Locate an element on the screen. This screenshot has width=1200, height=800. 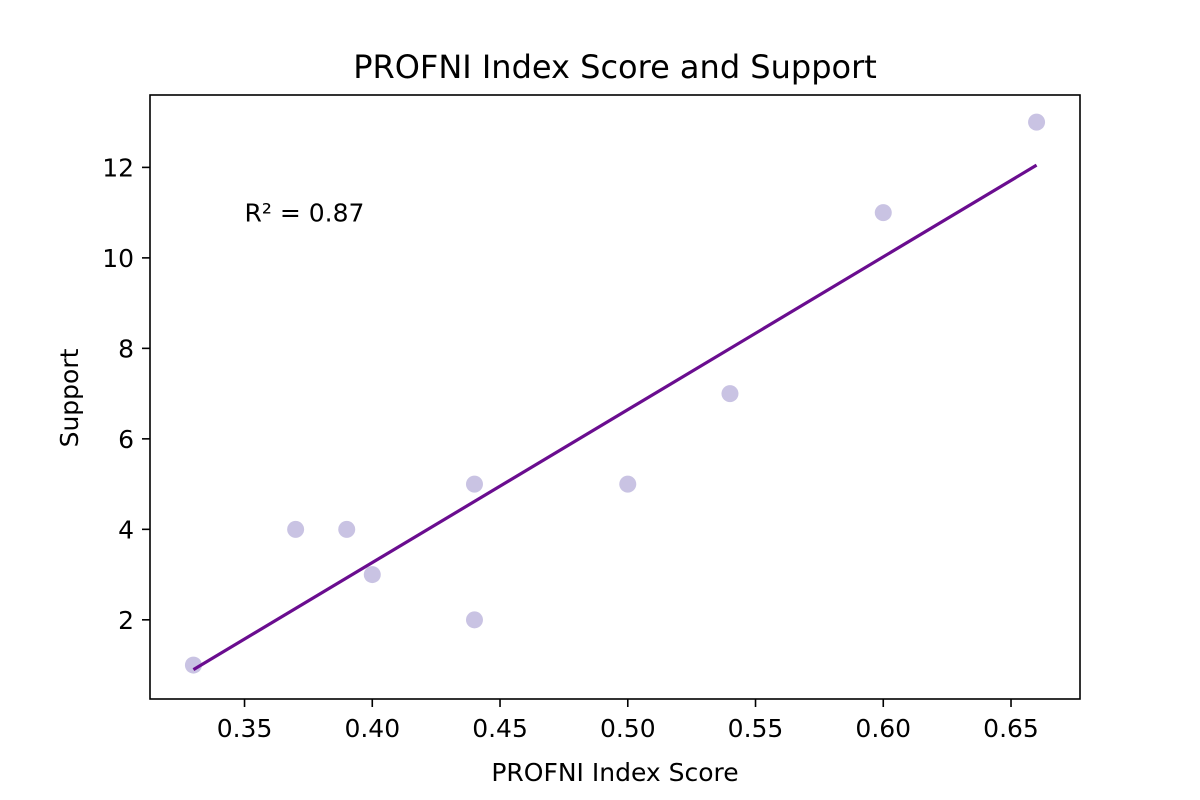
x-axis-label: PROFNI Index Score is located at coordinates (614, 772).